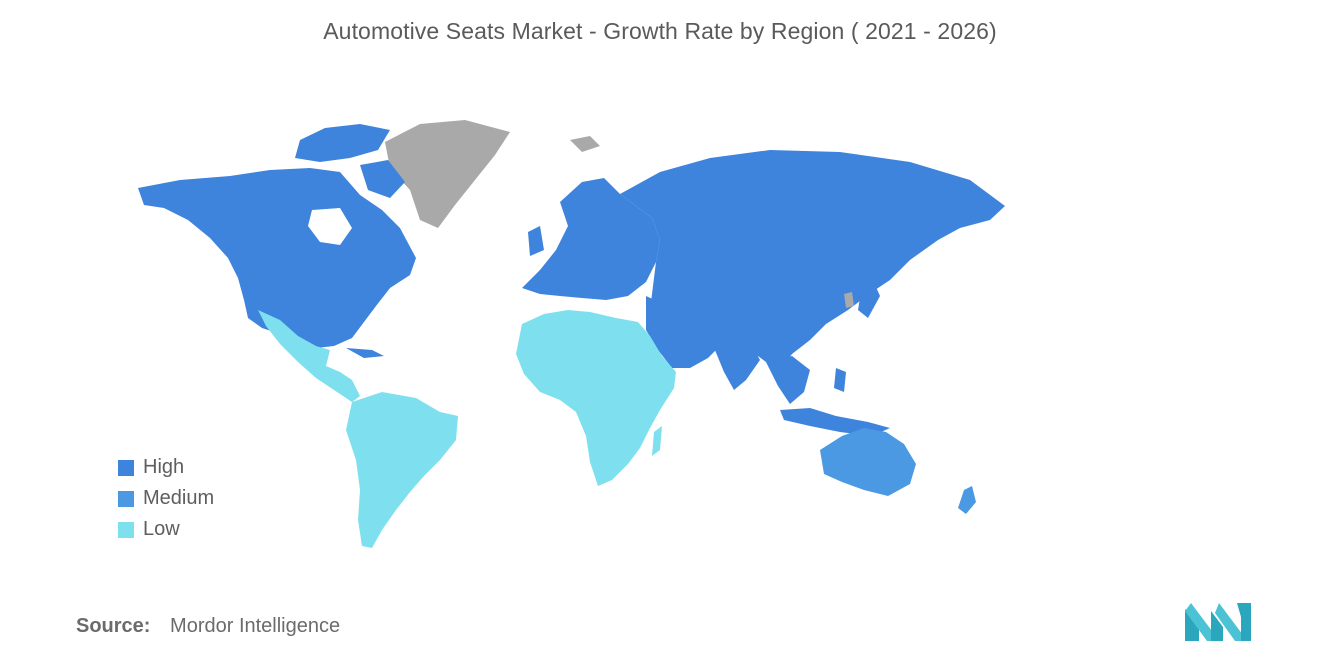 This screenshot has width=1320, height=665. Describe the element at coordinates (277, 258) in the screenshot. I see `north-america` at that location.